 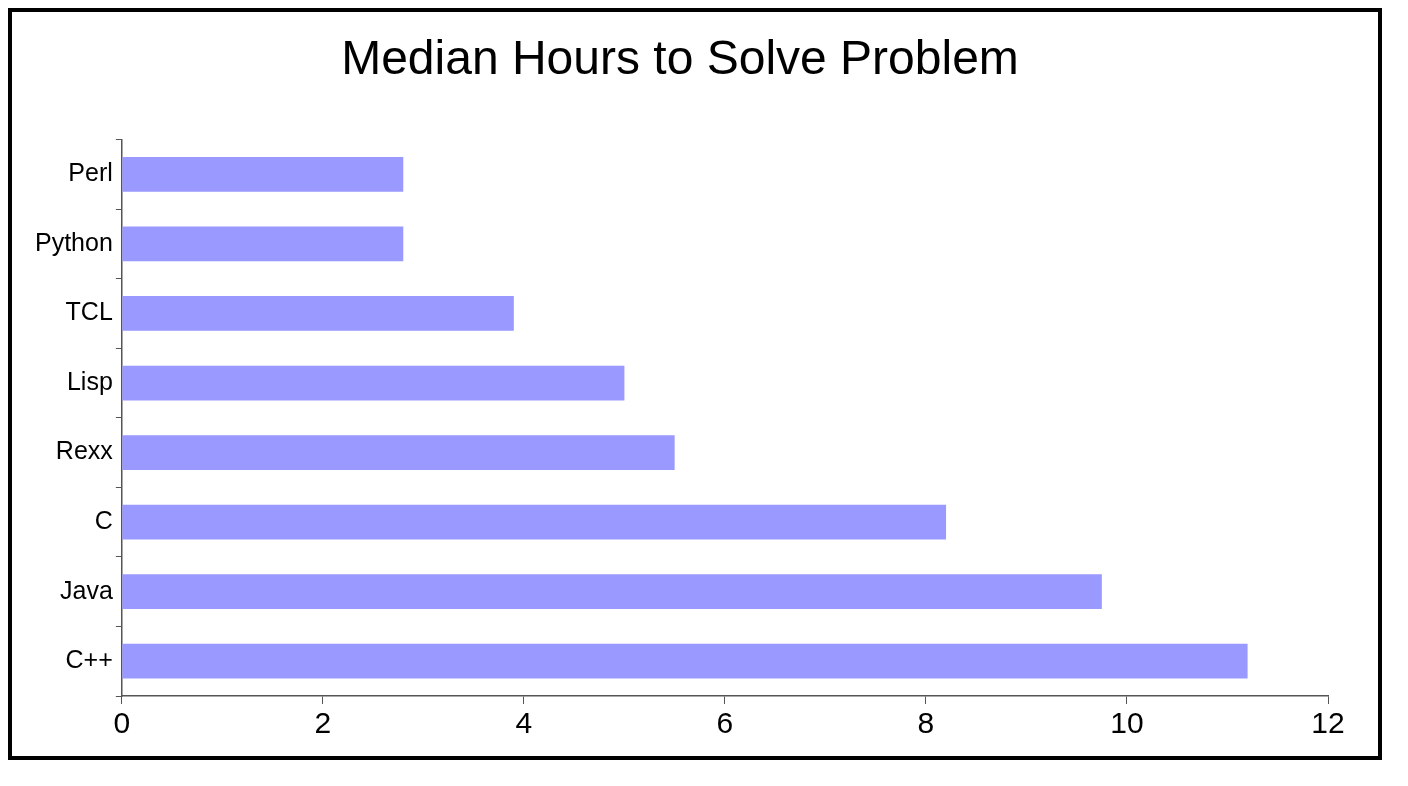 I want to click on x-tick-label: 6, so click(x=725, y=723).